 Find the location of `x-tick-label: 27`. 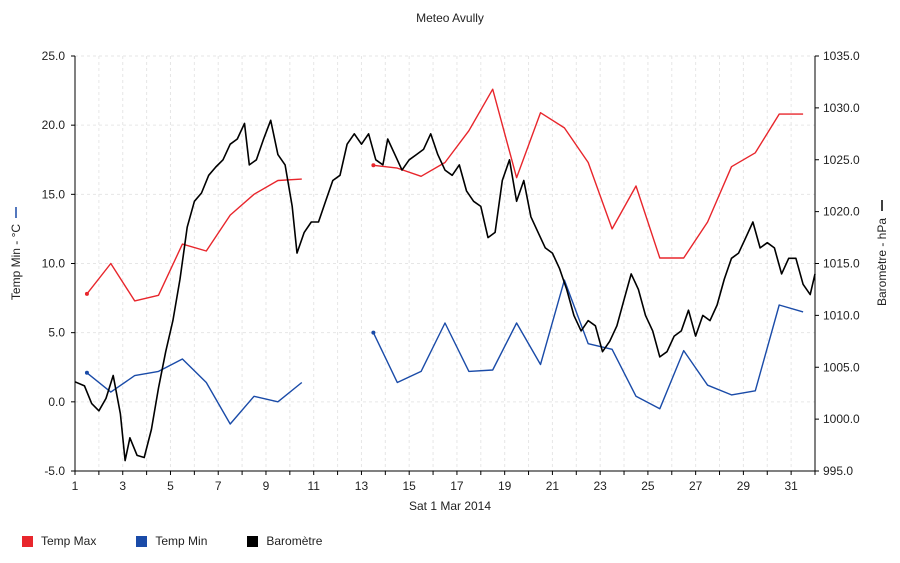

x-tick-label: 27 is located at coordinates (696, 486).